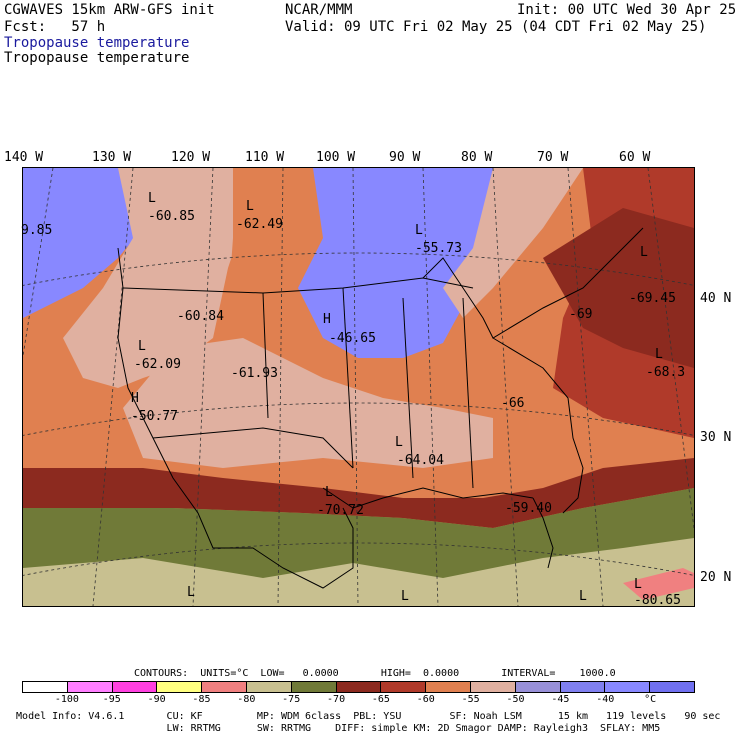 The image size is (740, 740). Describe the element at coordinates (358, 572) in the screenshot. I see `tropical-light-region` at that location.